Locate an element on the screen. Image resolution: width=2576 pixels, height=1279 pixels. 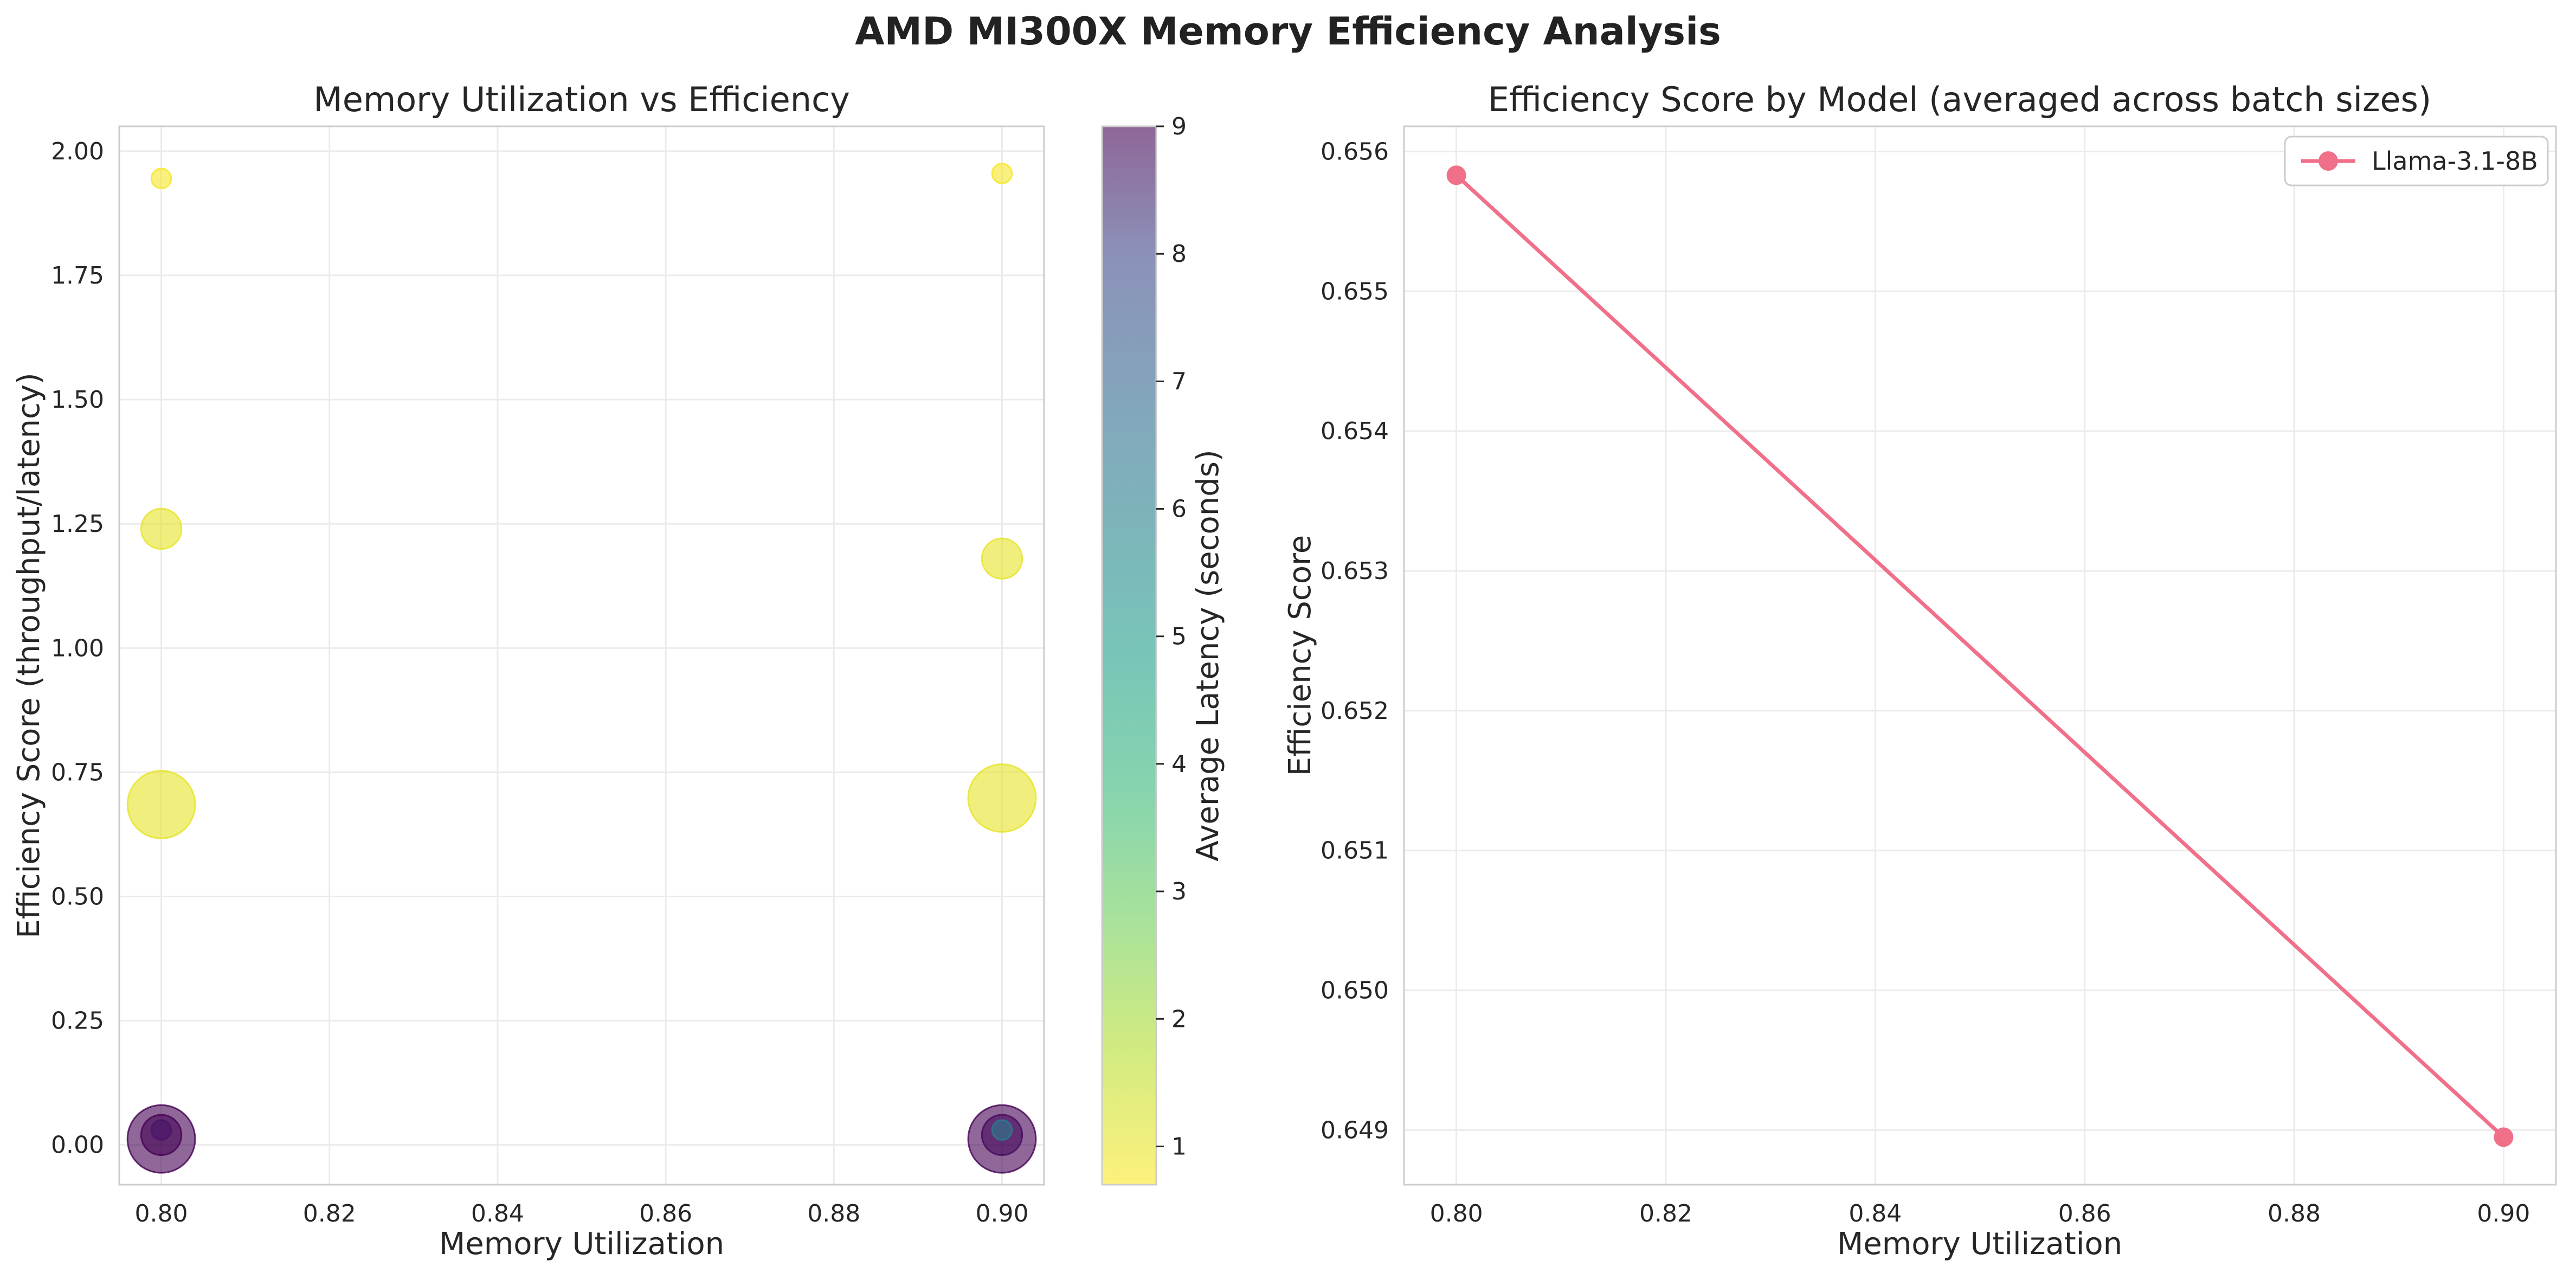
line-x-tick-label: 0.88 is located at coordinates (2294, 1213).